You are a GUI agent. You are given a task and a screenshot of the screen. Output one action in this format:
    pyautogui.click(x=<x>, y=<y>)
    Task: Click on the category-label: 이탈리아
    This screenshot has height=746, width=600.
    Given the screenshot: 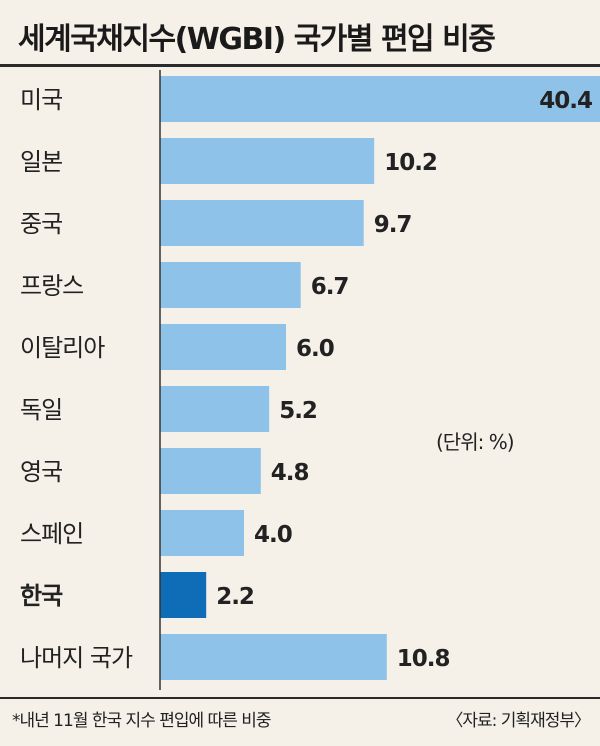 What is the action you would take?
    pyautogui.click(x=62, y=348)
    